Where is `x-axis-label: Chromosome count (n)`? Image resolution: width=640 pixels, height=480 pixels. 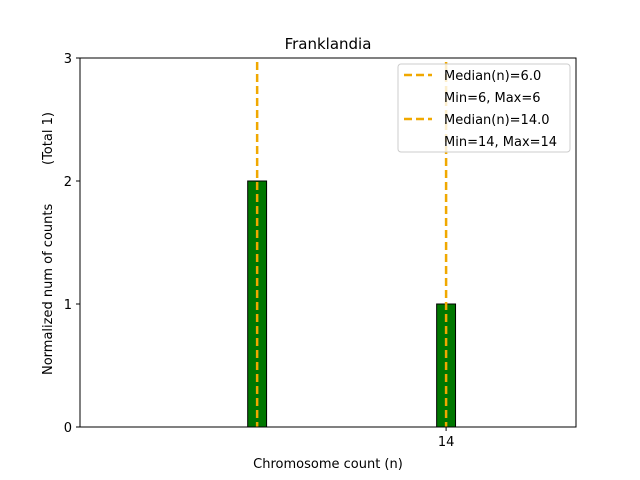 x-axis-label: Chromosome count (n) is located at coordinates (328, 464).